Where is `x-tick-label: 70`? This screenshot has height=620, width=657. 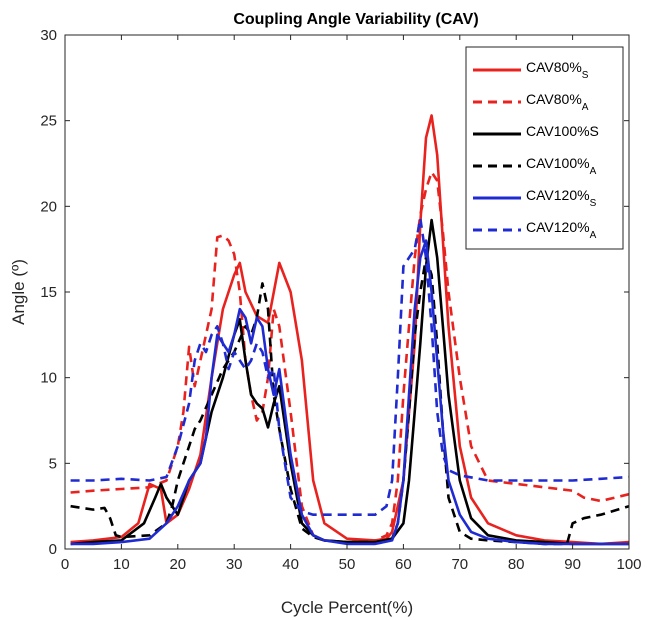
x-tick-label: 70 is located at coordinates (459, 564).